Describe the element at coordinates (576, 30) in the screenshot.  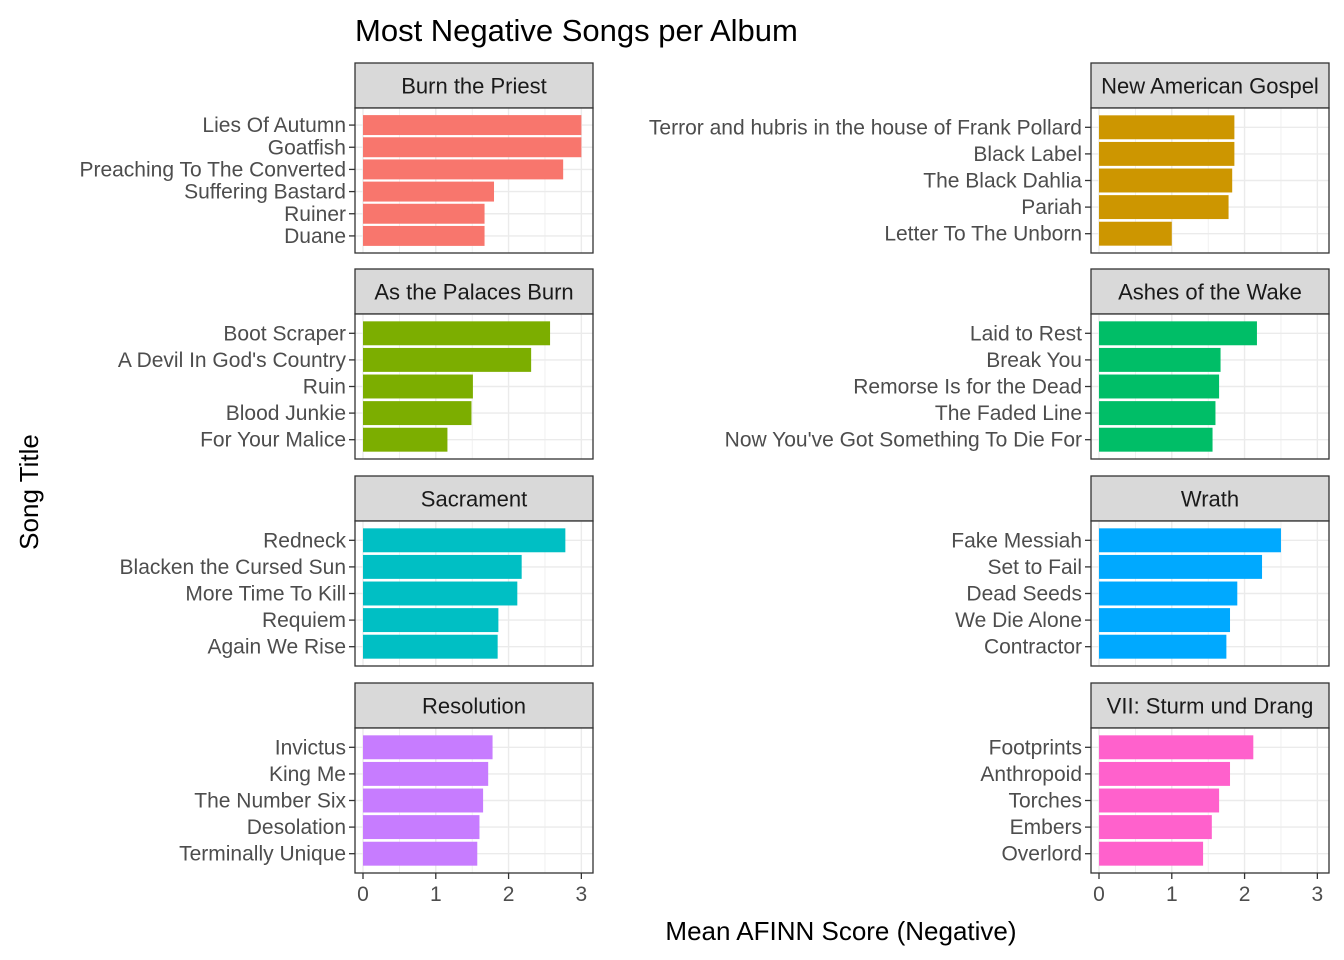
I see `chart-title: Most Negative Songs per Album` at that location.